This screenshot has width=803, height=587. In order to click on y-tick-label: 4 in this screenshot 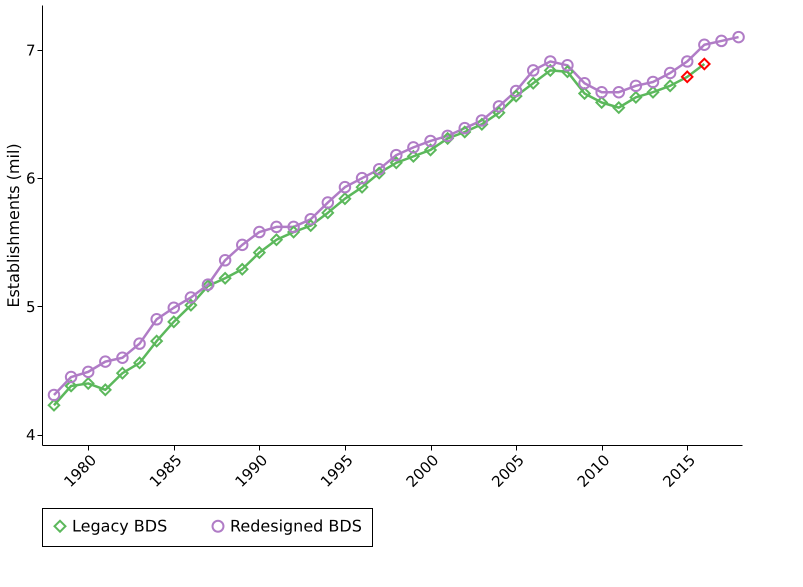, I will do `click(31, 435)`.